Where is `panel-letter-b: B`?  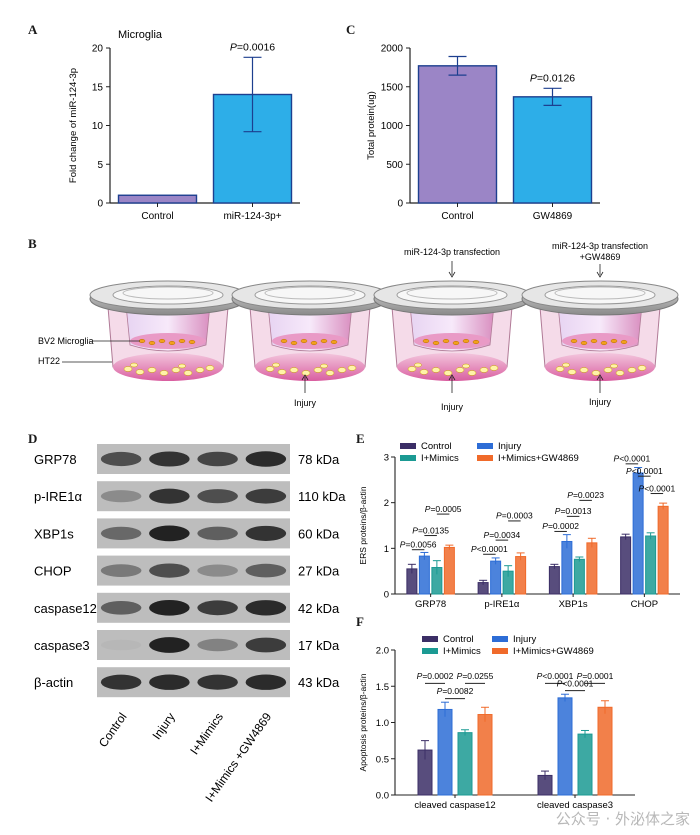 panel-letter-b: B is located at coordinates (32, 243).